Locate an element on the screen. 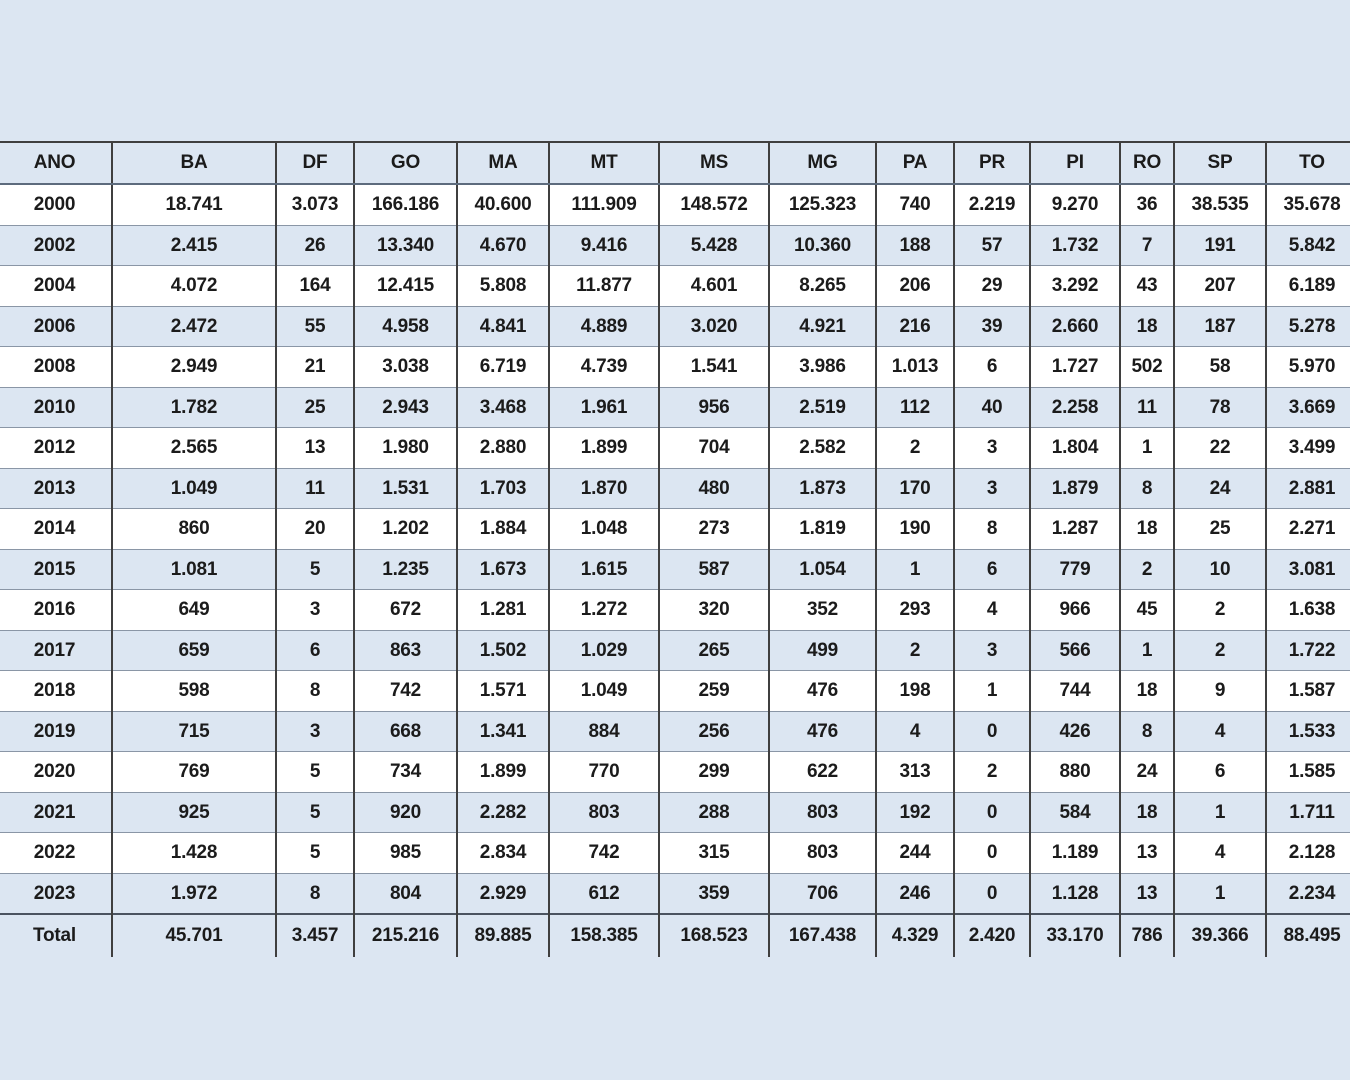  cell-mg: 2.582 is located at coordinates (822, 448).